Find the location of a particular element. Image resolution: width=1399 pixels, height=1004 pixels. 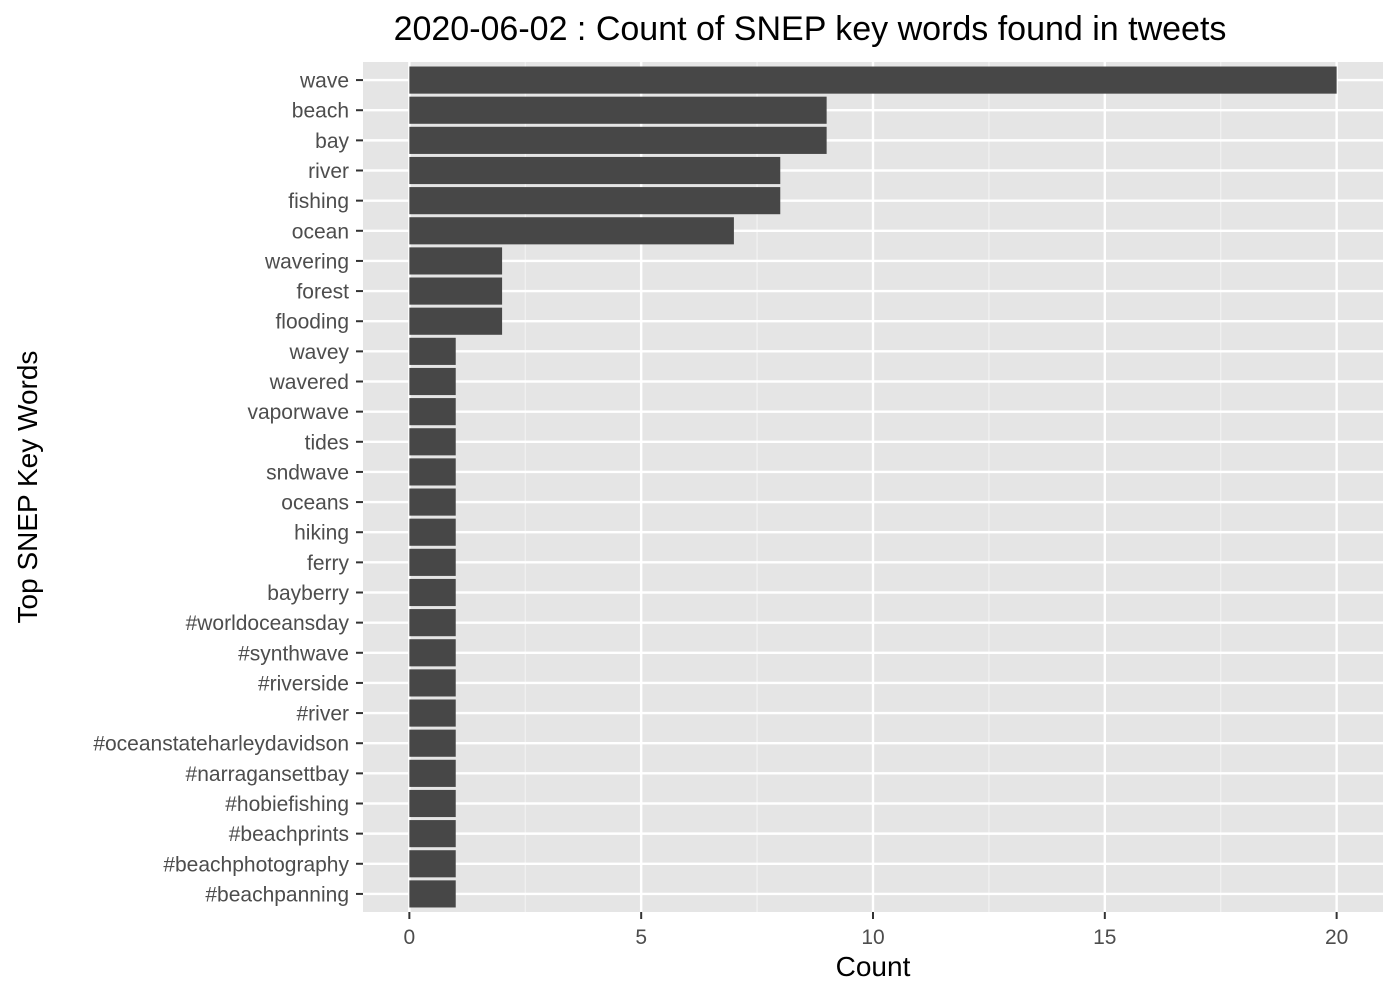

y-tick-label: bayberry is located at coordinates (308, 593).